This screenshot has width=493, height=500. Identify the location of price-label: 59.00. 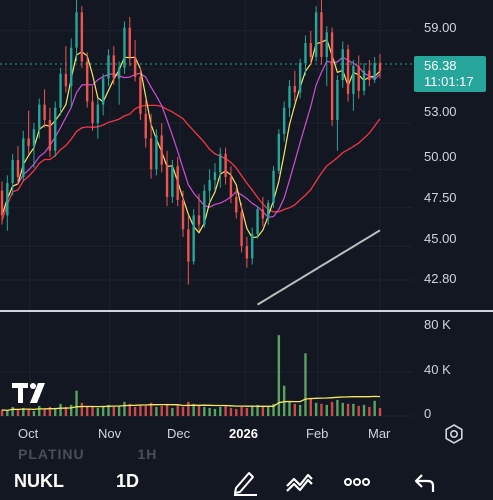
(440, 27).